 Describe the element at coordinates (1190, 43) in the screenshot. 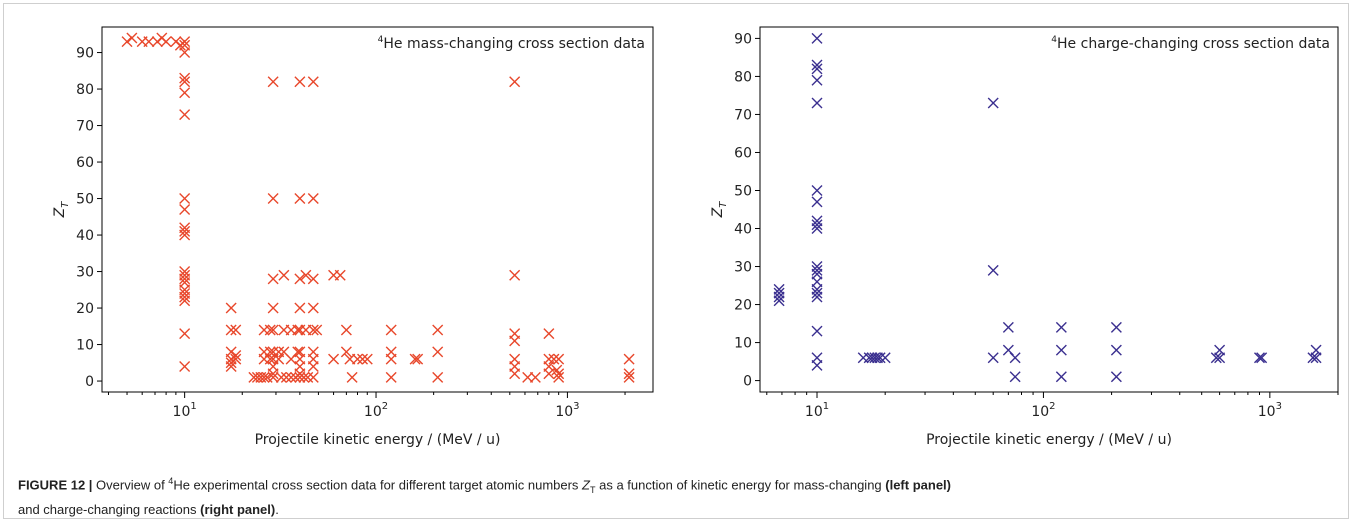

I see `panel-title: 4He charge-changing cross section data` at that location.